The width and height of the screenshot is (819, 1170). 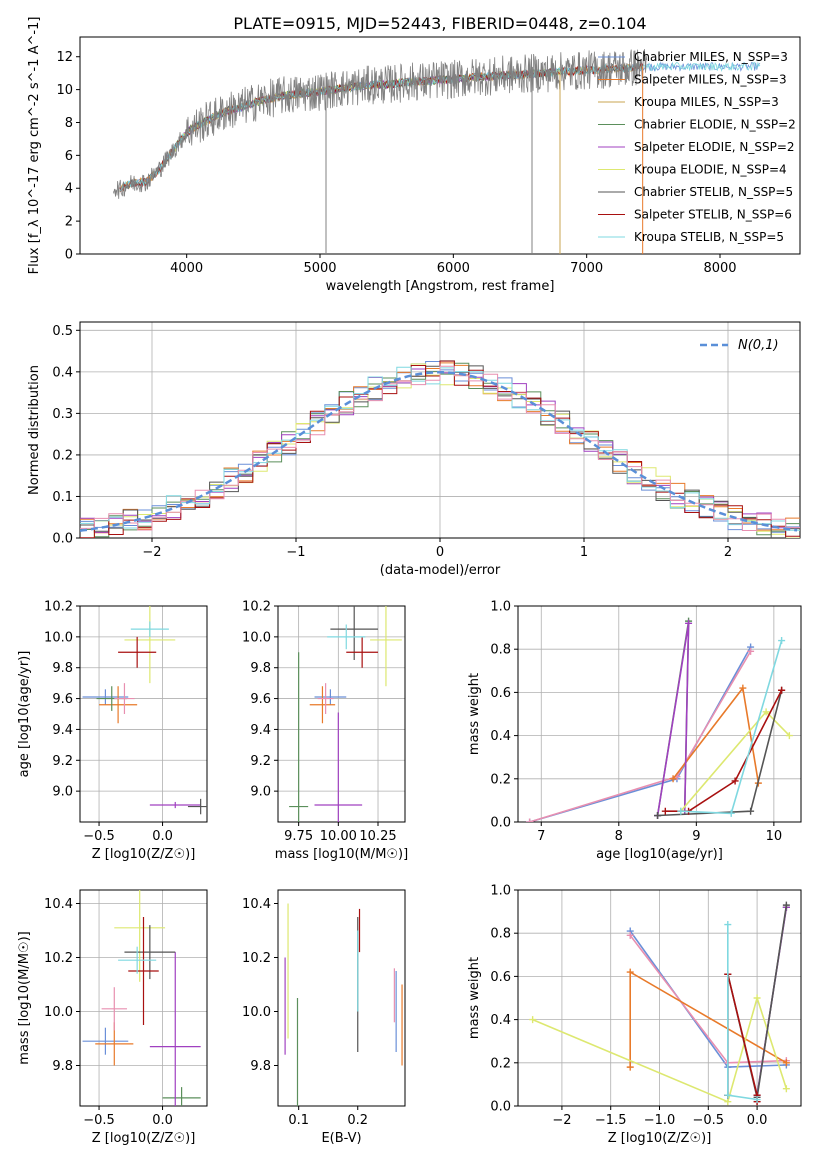 What do you see at coordinates (64, 90) in the screenshot?
I see `y-tick-label: 10` at bounding box center [64, 90].